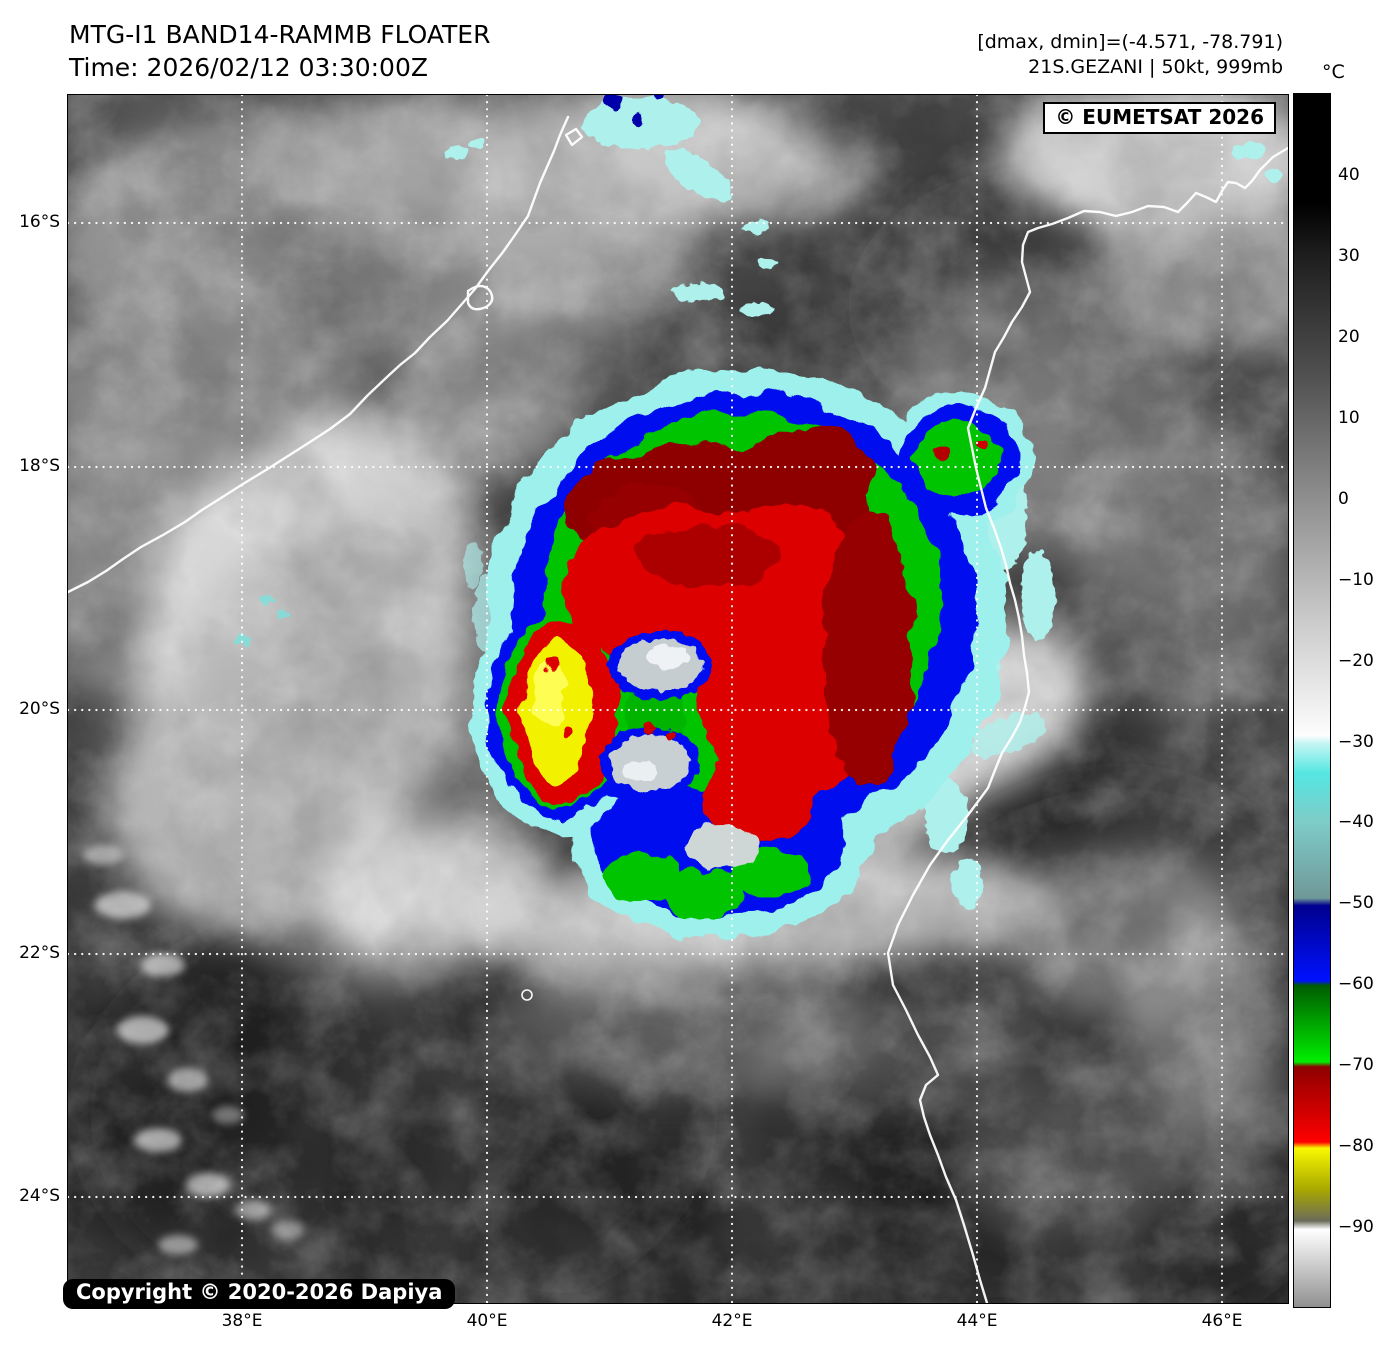 The height and width of the screenshot is (1359, 1388). What do you see at coordinates (319, 354) in the screenshot?
I see `coastline-africa` at bounding box center [319, 354].